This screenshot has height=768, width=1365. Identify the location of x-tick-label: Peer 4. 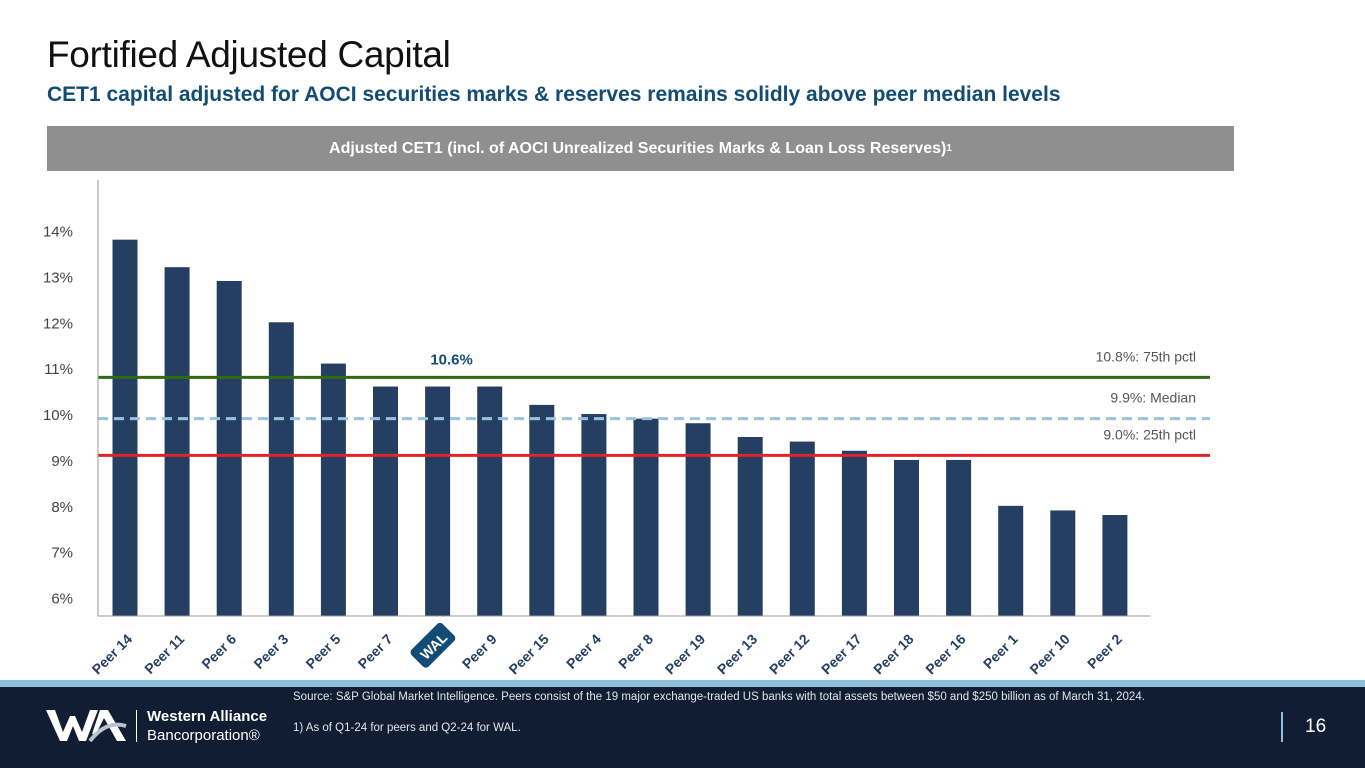
(583, 651).